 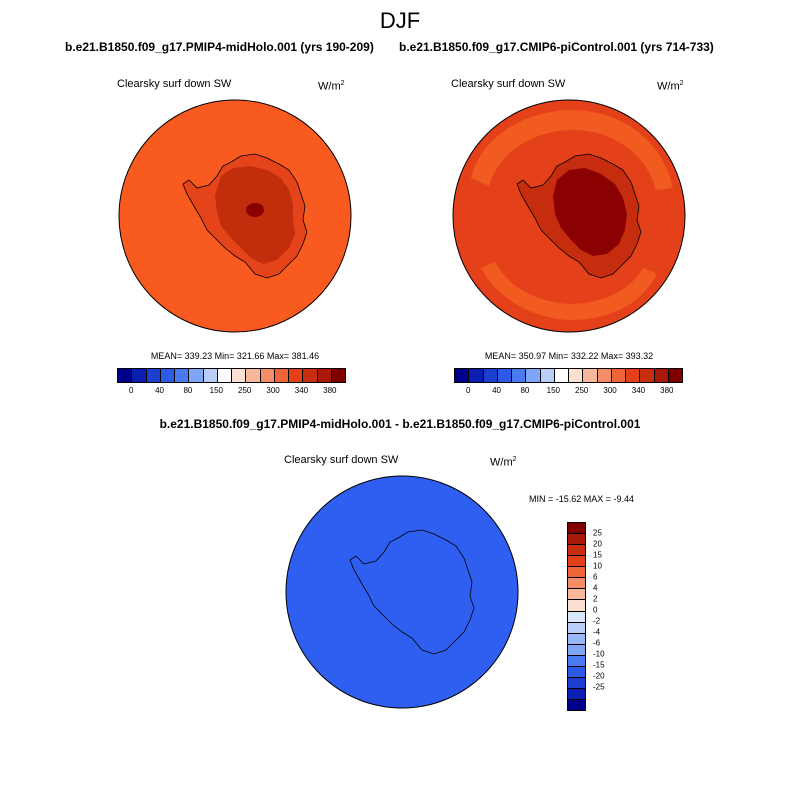 I want to click on left-colorbar-ticks: 0 40 80 150 250 300 340 380, so click(x=230, y=392).